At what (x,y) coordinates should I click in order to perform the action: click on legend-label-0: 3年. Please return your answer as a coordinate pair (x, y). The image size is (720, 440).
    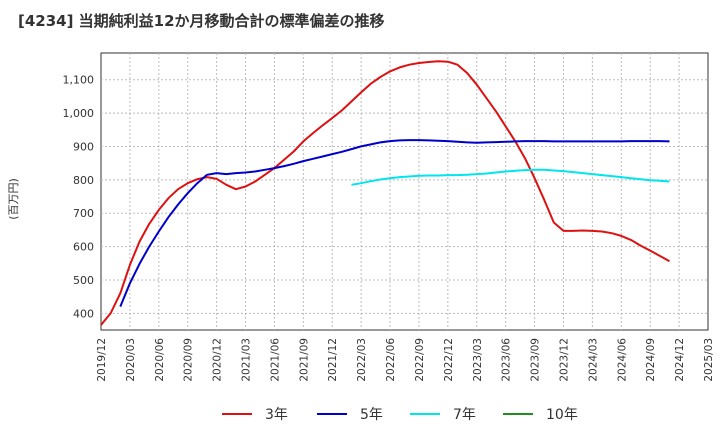
    Looking at the image, I should click on (276, 415).